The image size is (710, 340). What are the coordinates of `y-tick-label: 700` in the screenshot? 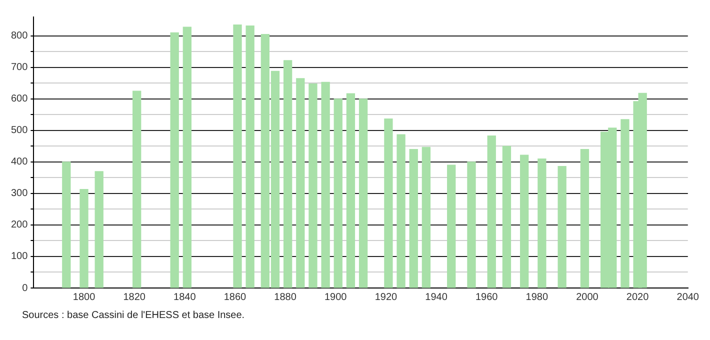 It's located at (19, 68).